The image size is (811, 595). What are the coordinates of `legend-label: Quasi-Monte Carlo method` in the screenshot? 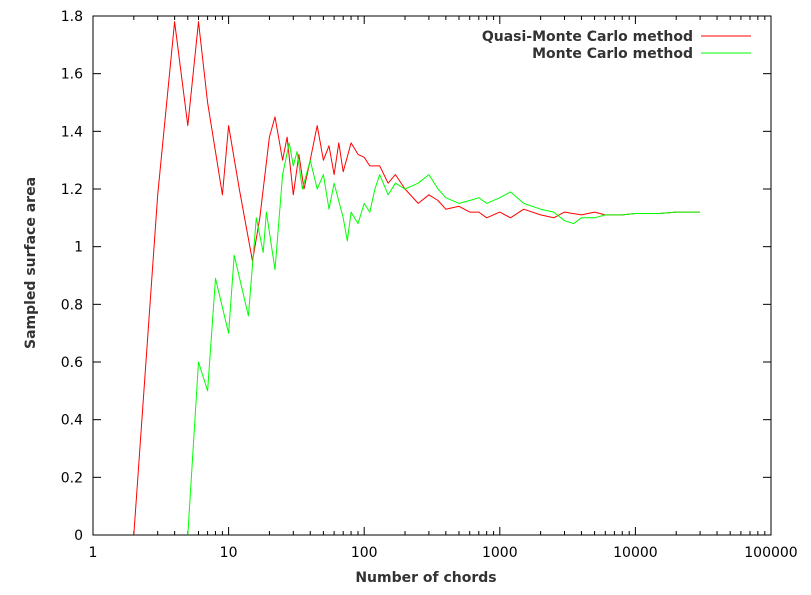 It's located at (587, 37).